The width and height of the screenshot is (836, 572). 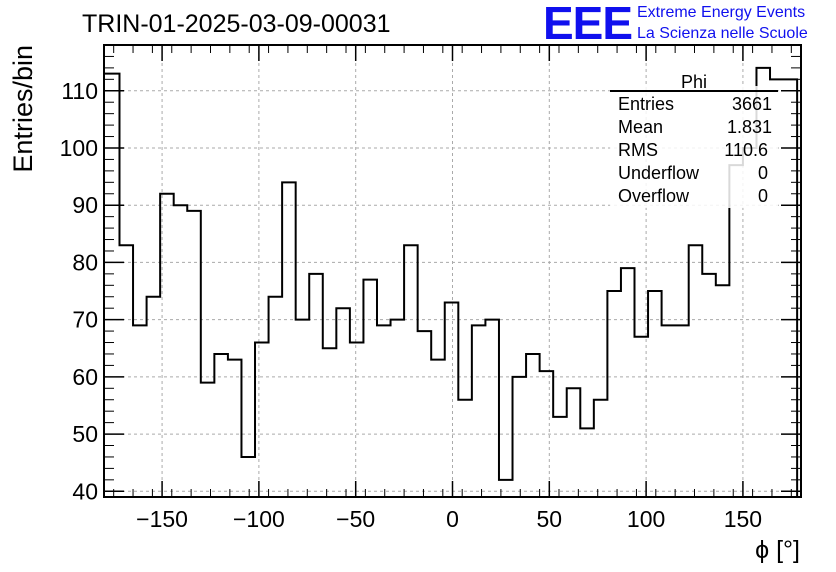 I want to click on eee-logo-line1: Extreme Energy Events, so click(x=721, y=12).